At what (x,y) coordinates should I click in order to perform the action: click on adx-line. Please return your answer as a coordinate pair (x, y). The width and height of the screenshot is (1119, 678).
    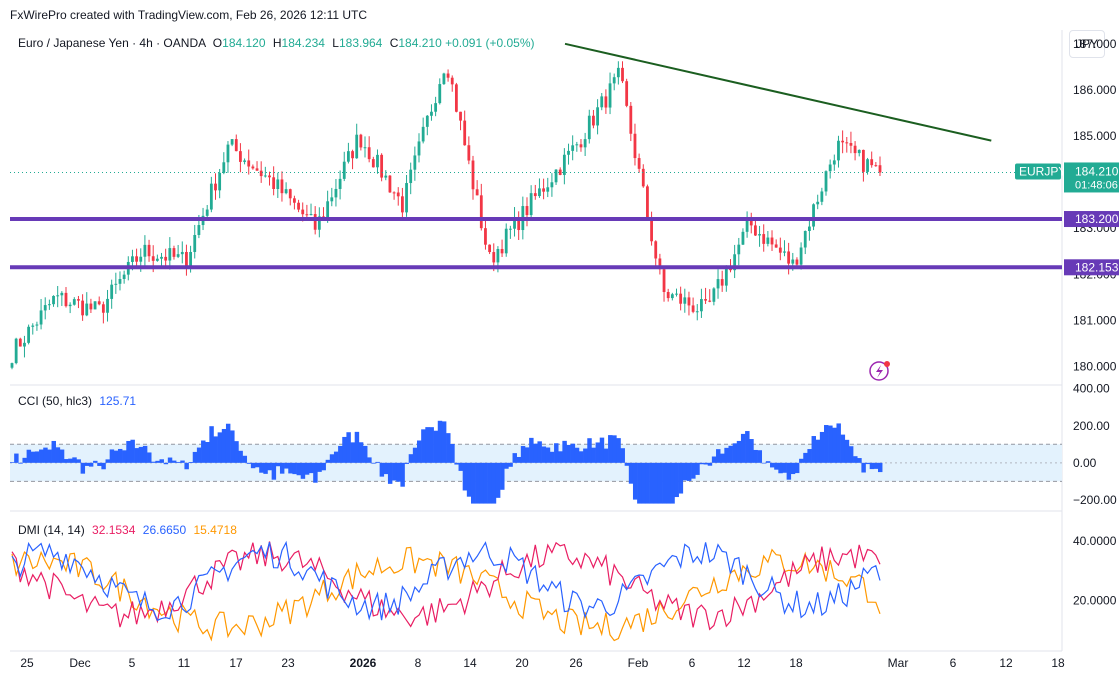
    Looking at the image, I should click on (446, 594).